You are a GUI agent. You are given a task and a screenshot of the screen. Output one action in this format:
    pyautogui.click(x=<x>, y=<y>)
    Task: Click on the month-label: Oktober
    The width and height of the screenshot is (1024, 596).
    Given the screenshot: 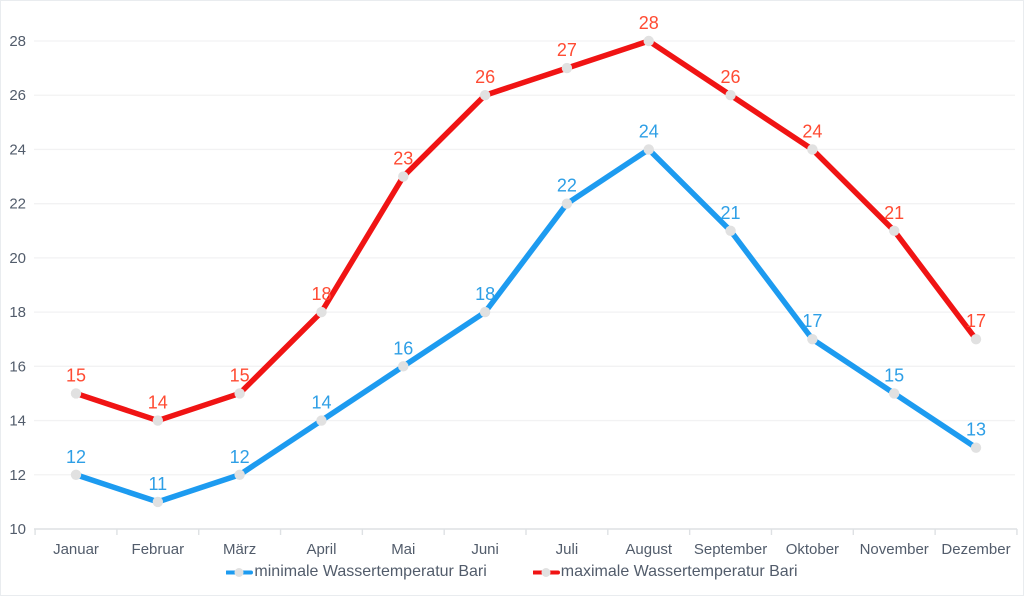 What is the action you would take?
    pyautogui.click(x=812, y=549)
    